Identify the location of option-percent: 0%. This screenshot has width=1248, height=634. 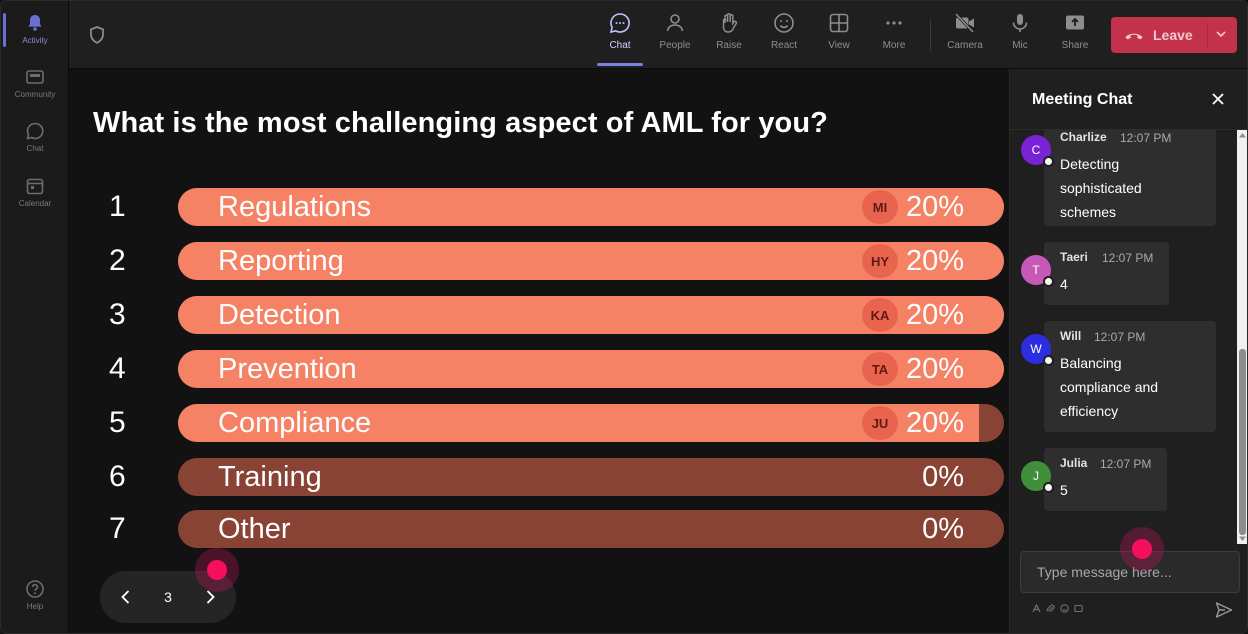
(943, 529).